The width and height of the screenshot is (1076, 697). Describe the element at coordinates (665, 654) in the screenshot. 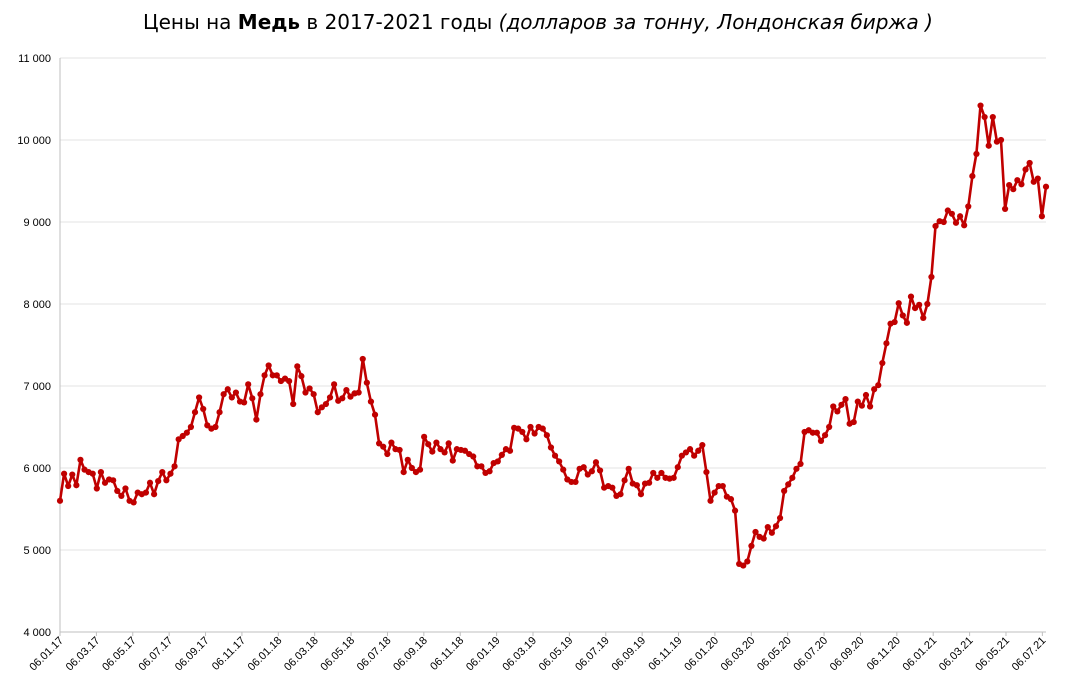

I see `x-tick-label: 06.11.19` at that location.